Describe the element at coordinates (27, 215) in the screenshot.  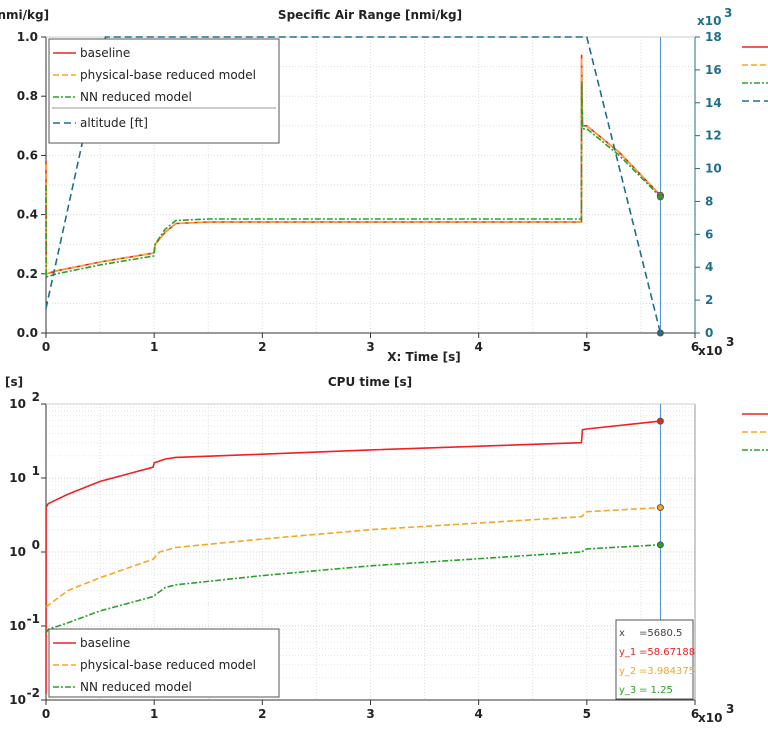
I see `y-tick-label: 0.4` at that location.